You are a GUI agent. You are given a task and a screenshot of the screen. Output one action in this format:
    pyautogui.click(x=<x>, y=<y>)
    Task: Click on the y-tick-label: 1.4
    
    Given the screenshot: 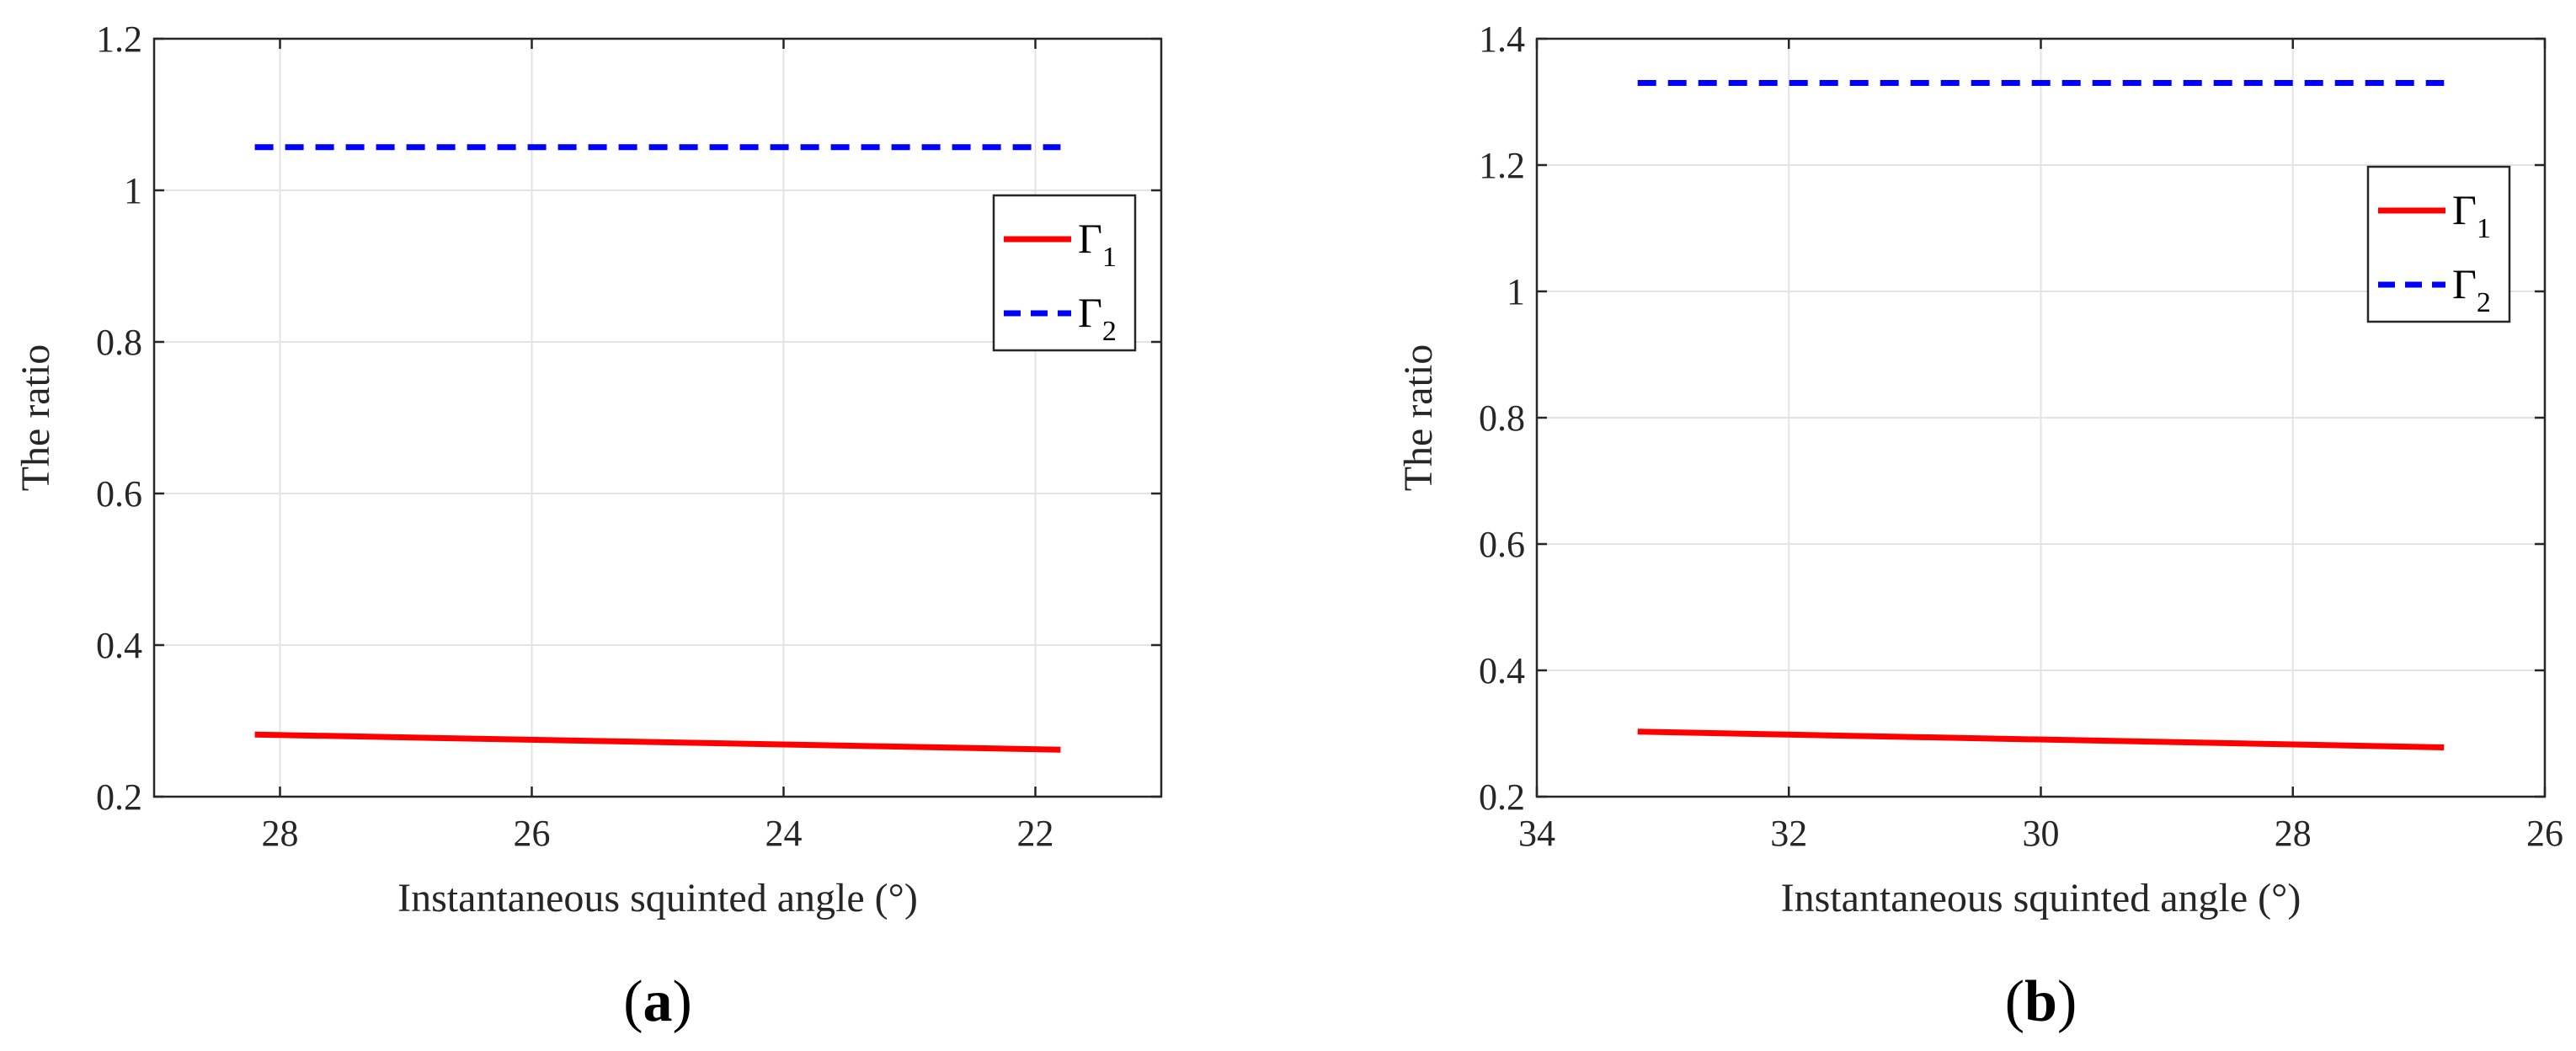 What is the action you would take?
    pyautogui.click(x=1502, y=39)
    